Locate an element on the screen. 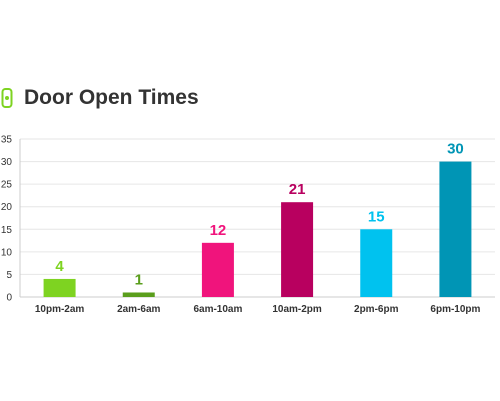  door-open-sensor-icon is located at coordinates (7, 98).